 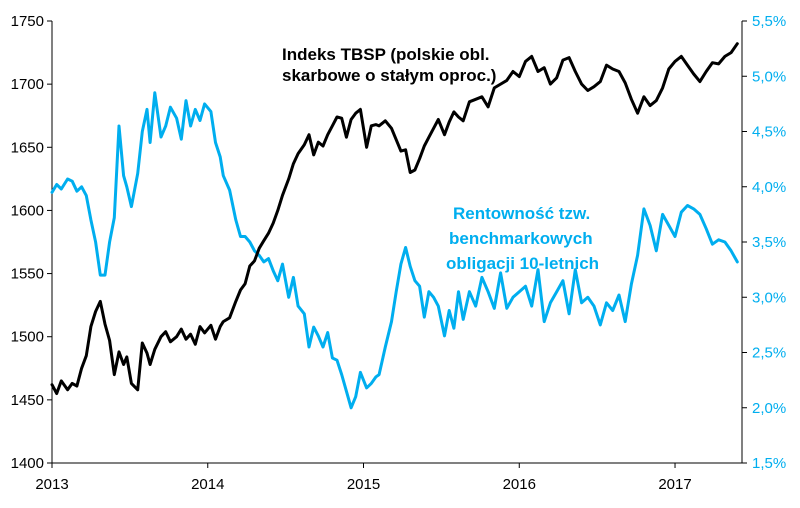 What do you see at coordinates (522, 263) in the screenshot?
I see `yield-series-label: obligacji 10-letnich` at bounding box center [522, 263].